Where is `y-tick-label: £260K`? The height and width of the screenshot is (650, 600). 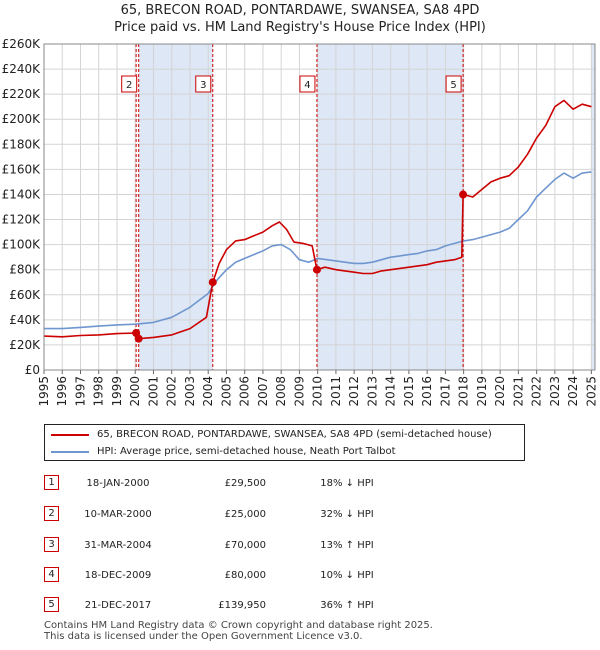
y-tick-label: £260K is located at coordinates (22, 44).